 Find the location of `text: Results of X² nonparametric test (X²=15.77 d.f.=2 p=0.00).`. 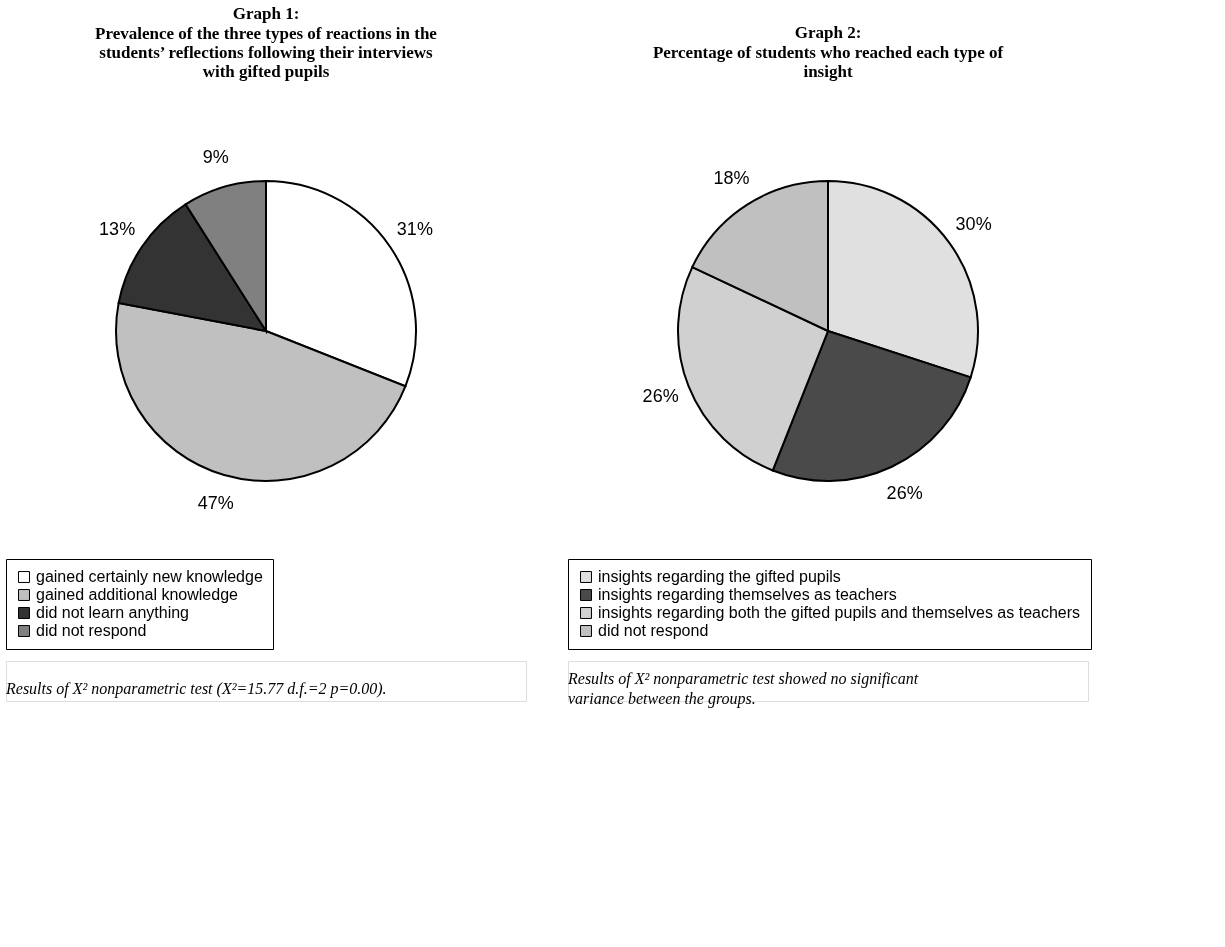

text: Results of X² nonparametric test (X²=15.77 d.f.=2 p=0.00). is located at coordinates (196, 689).